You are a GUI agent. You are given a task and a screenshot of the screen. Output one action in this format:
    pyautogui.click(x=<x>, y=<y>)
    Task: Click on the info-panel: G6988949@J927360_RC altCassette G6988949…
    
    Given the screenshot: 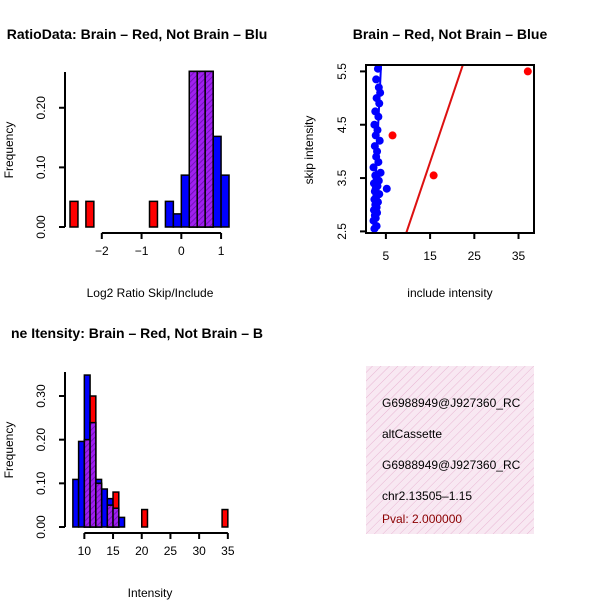 What is the action you would take?
    pyautogui.click(x=450, y=450)
    